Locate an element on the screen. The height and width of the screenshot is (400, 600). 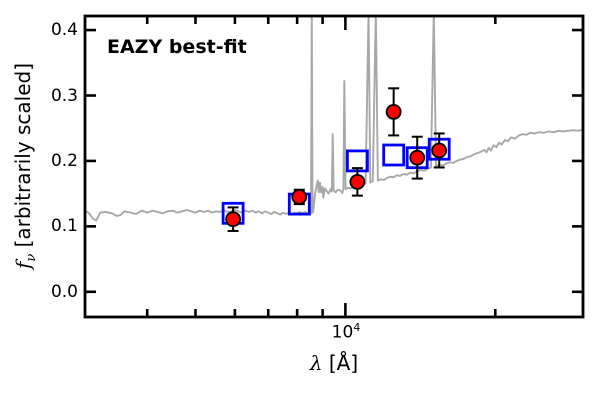
annotation-eazy-best-fit: EAZY best-fit is located at coordinates (177, 47).